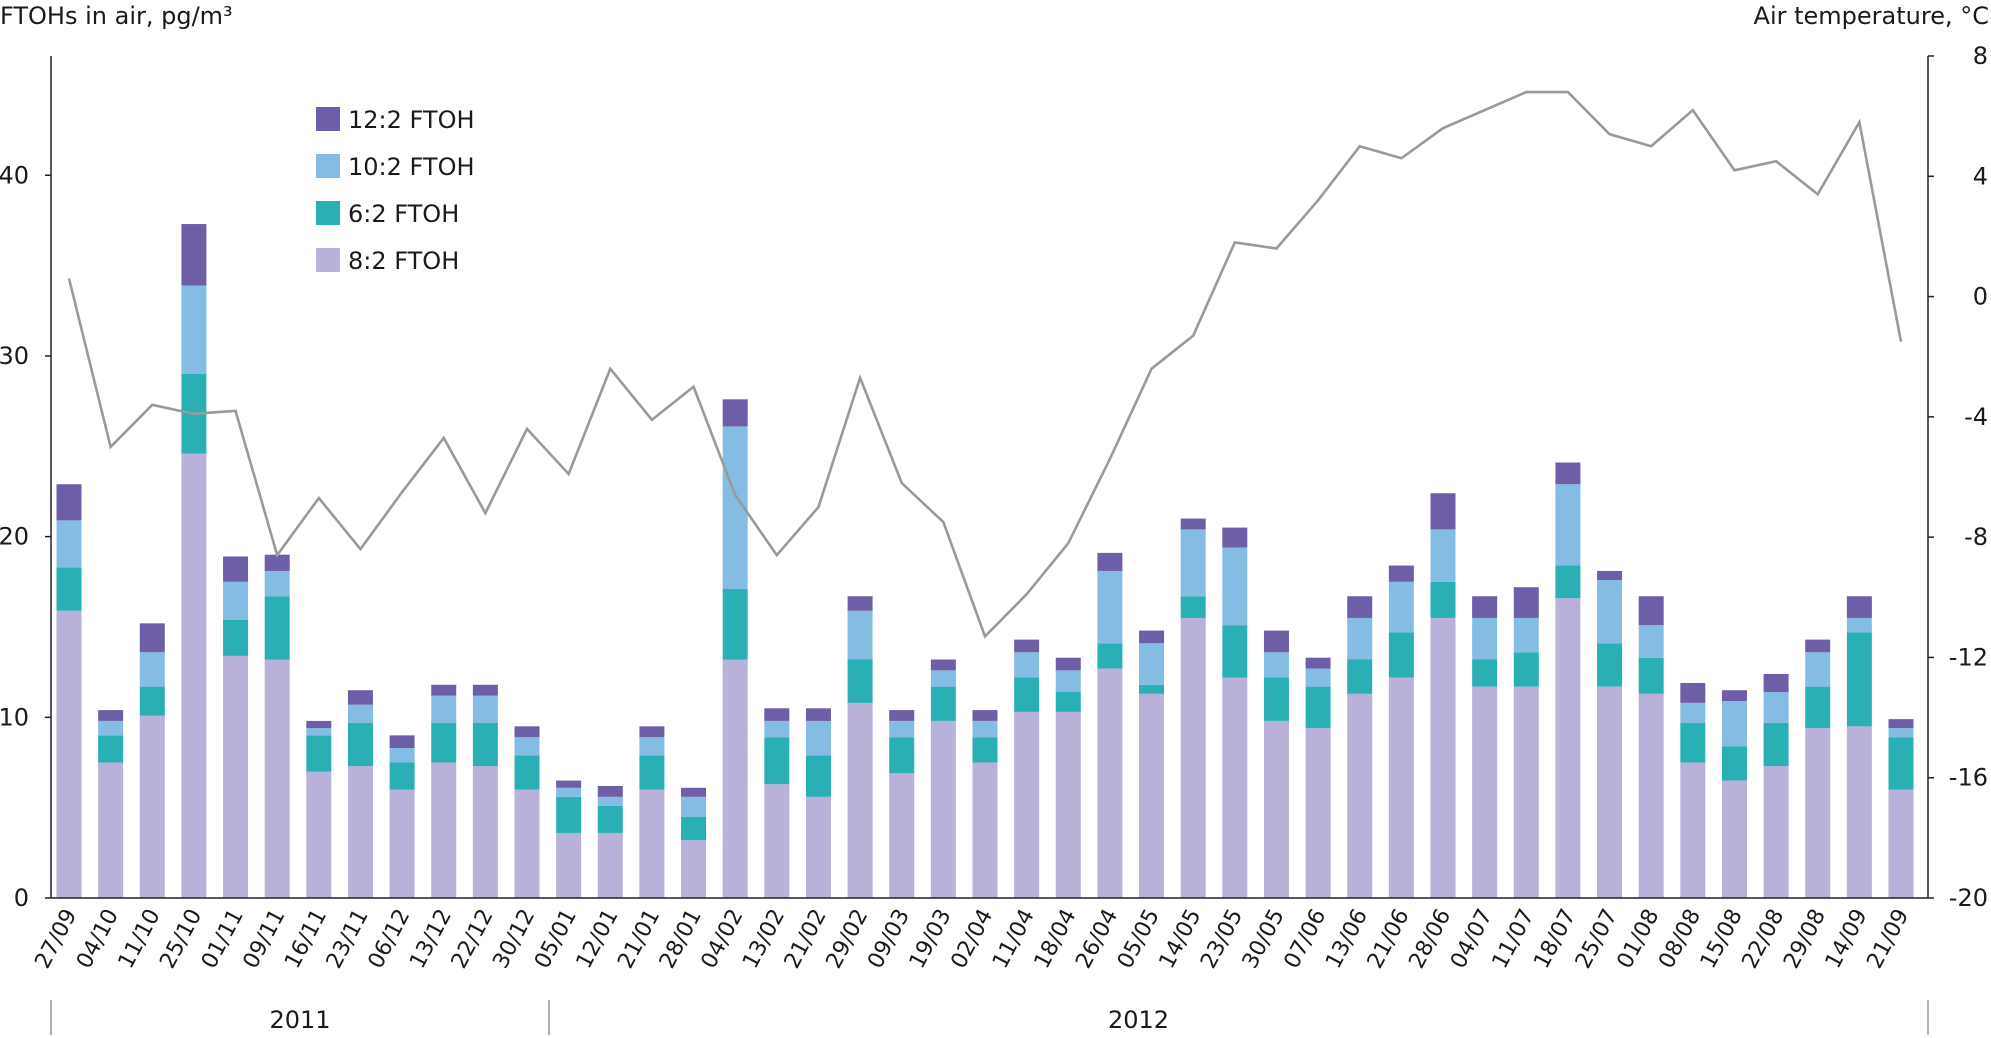 The width and height of the screenshot is (1991, 1038). I want to click on left-tick-label: 0, so click(21, 898).